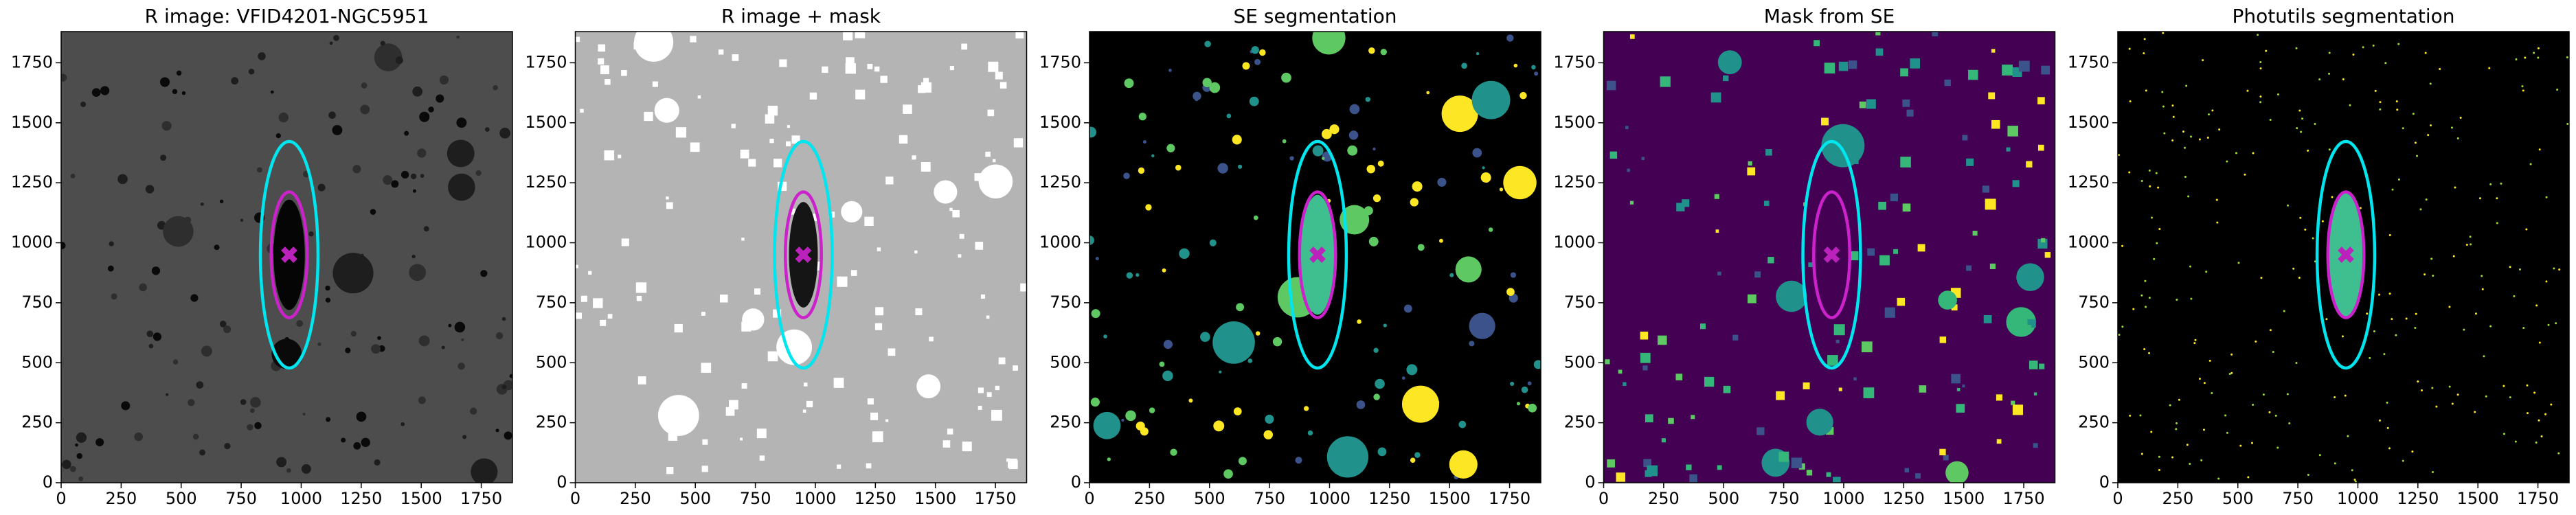 The width and height of the screenshot is (2576, 515). I want to click on y-tick-label: 1250, so click(1060, 182).